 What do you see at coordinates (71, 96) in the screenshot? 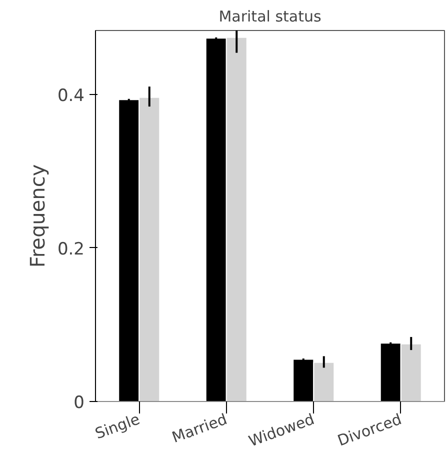
I see `y-tick-label: 0.4` at bounding box center [71, 96].